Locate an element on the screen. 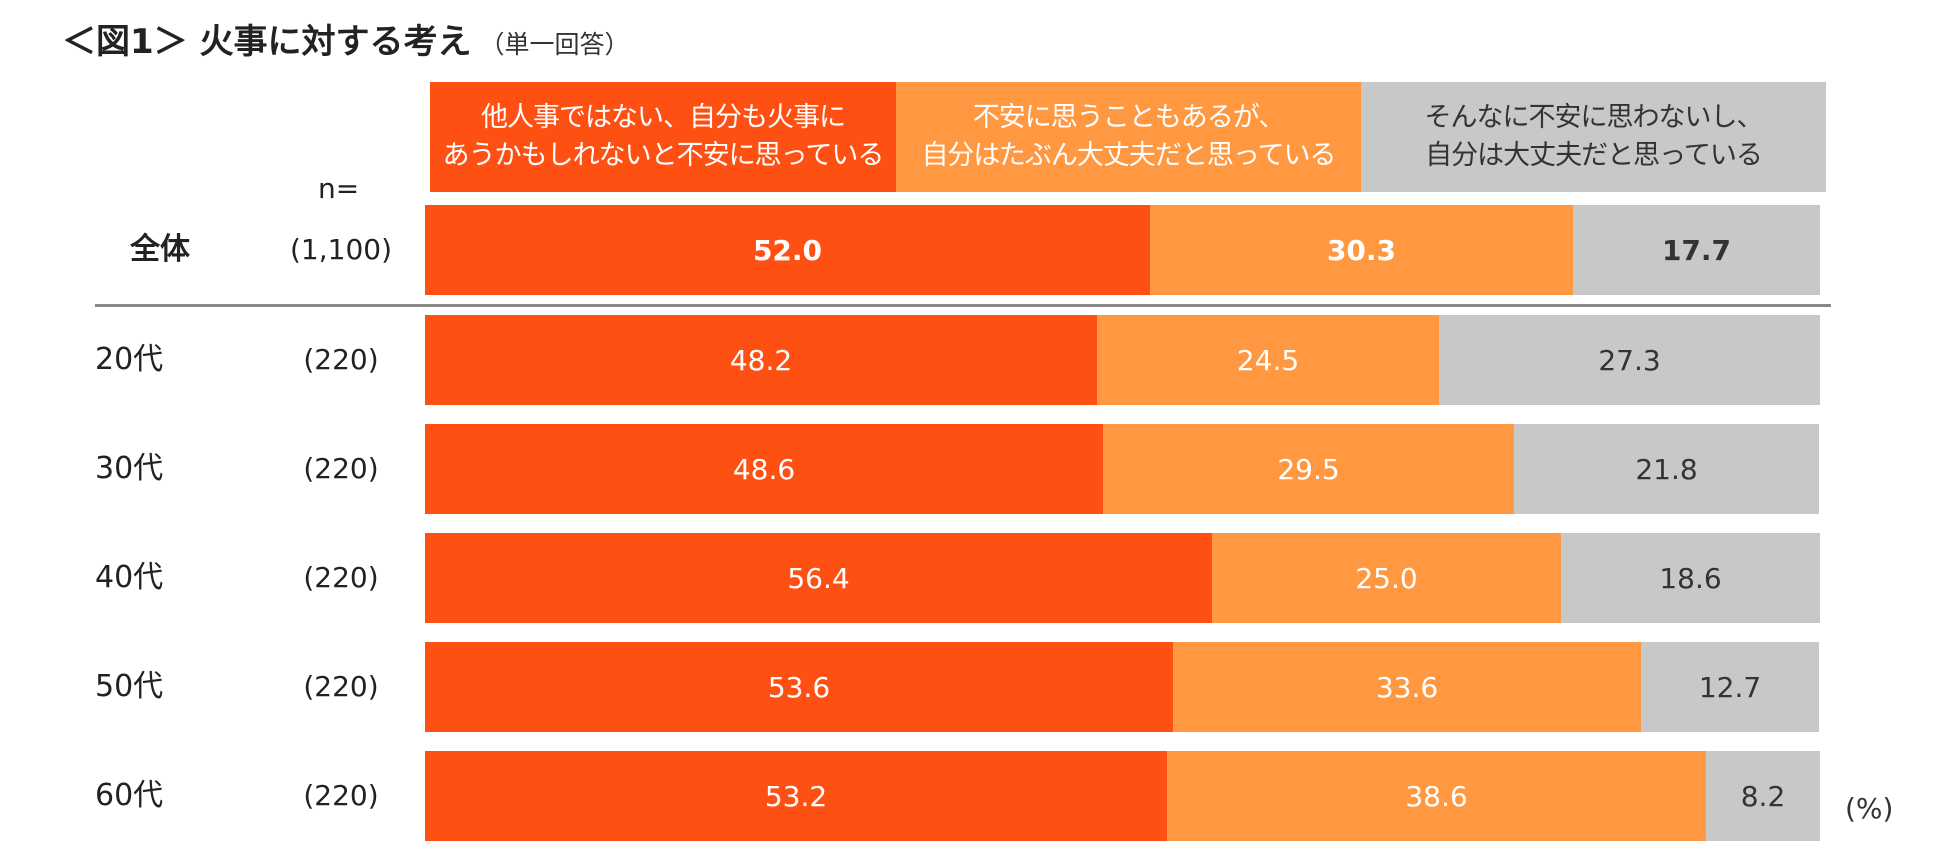 The height and width of the screenshot is (847, 1950). data-label: 12.7 is located at coordinates (1730, 687).